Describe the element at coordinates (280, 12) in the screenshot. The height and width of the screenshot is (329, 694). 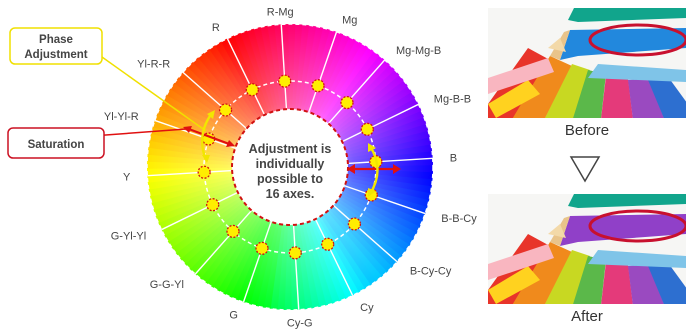
I see `axis-label: R-Mg` at that location.